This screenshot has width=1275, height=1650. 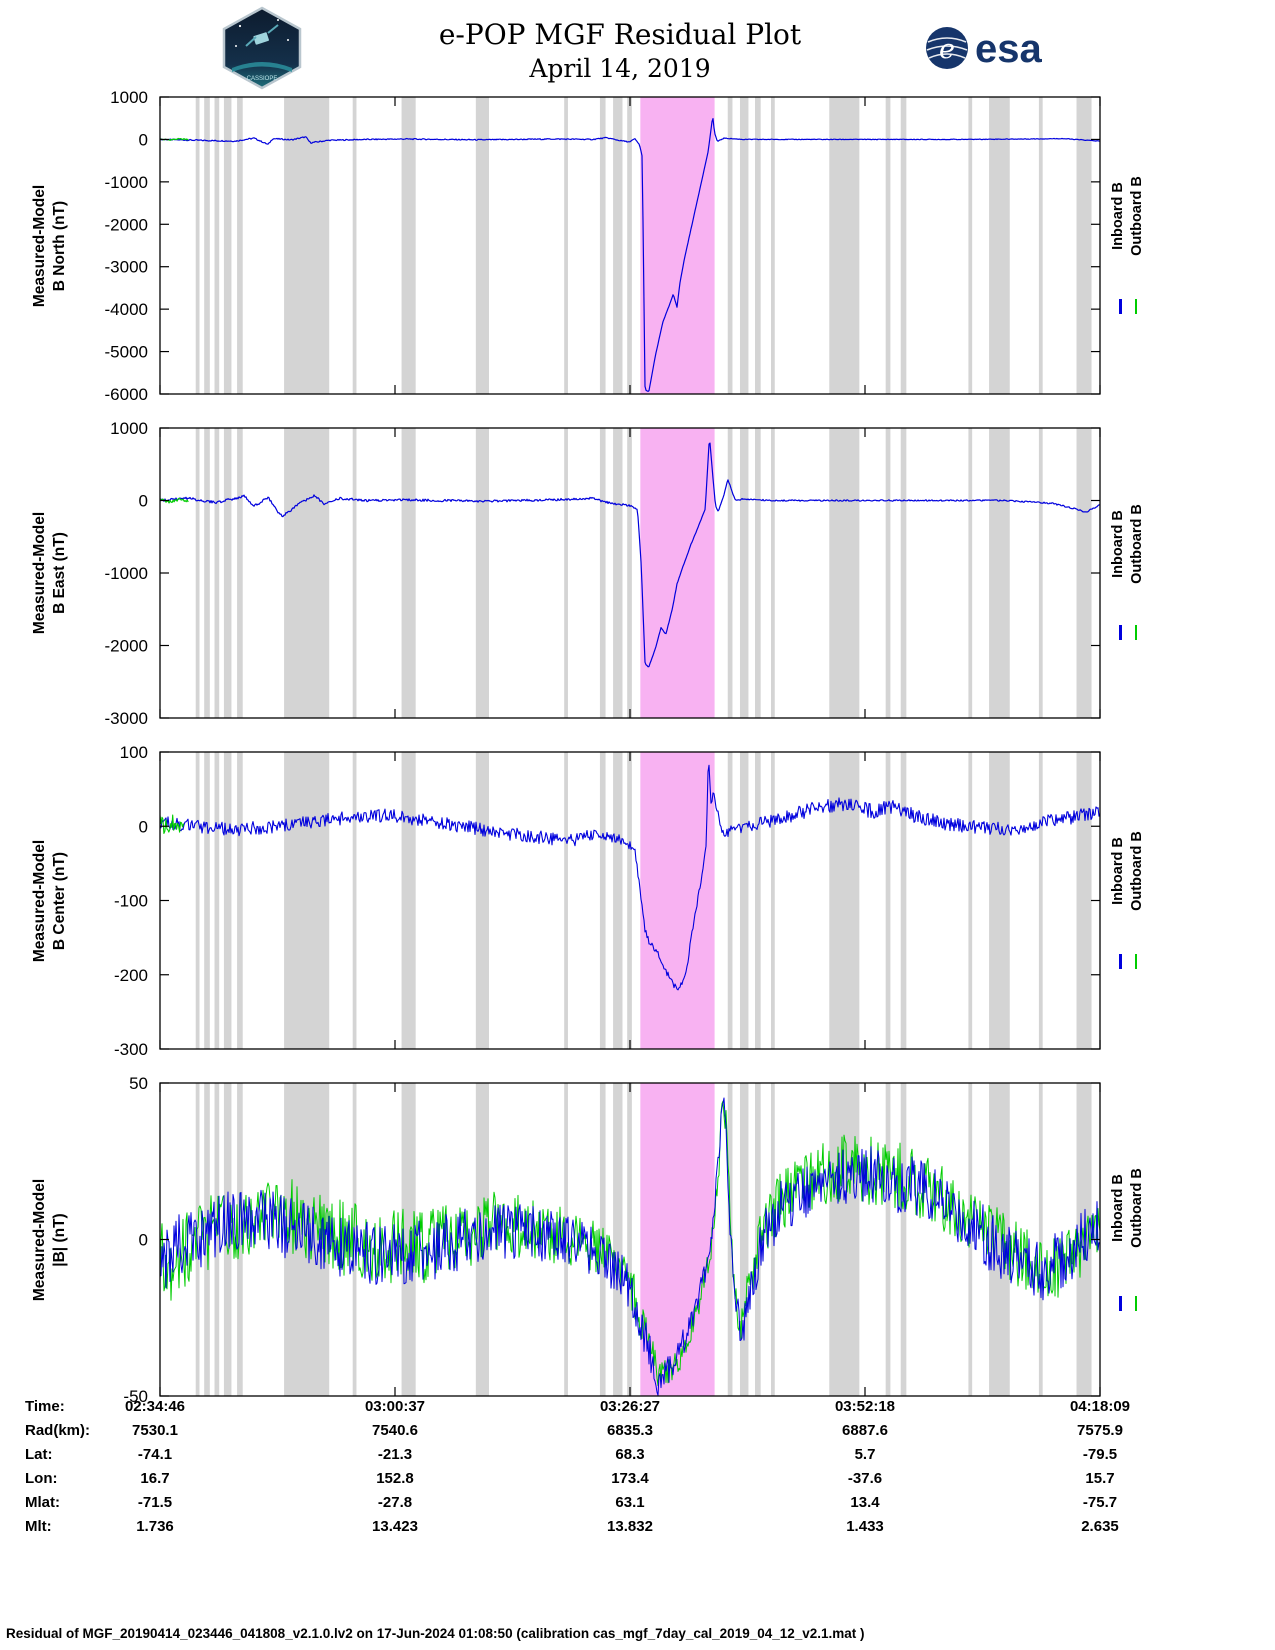 I want to click on x-table-row-label: Lat:, so click(x=39, y=1454).